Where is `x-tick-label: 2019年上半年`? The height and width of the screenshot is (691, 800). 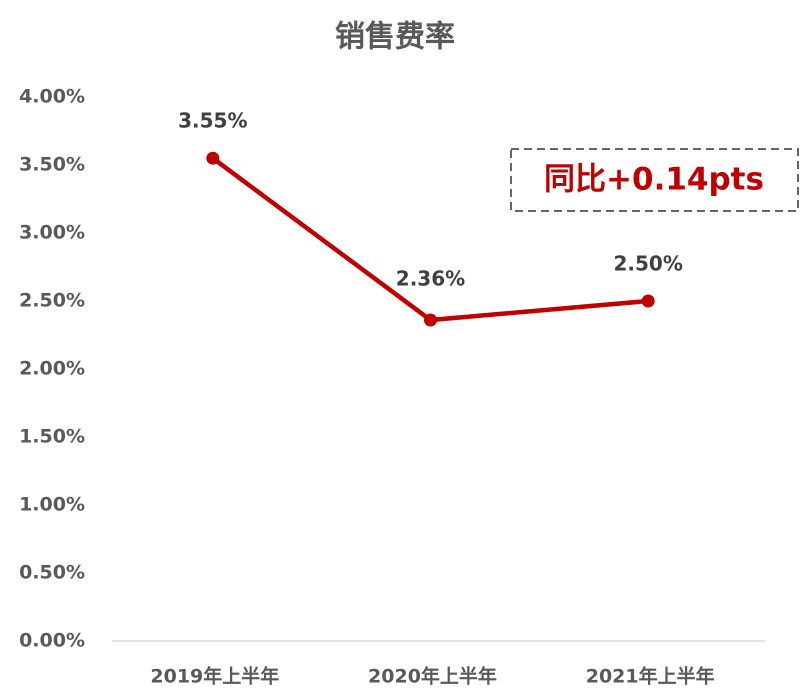
x-tick-label: 2019年上半年 is located at coordinates (214, 676).